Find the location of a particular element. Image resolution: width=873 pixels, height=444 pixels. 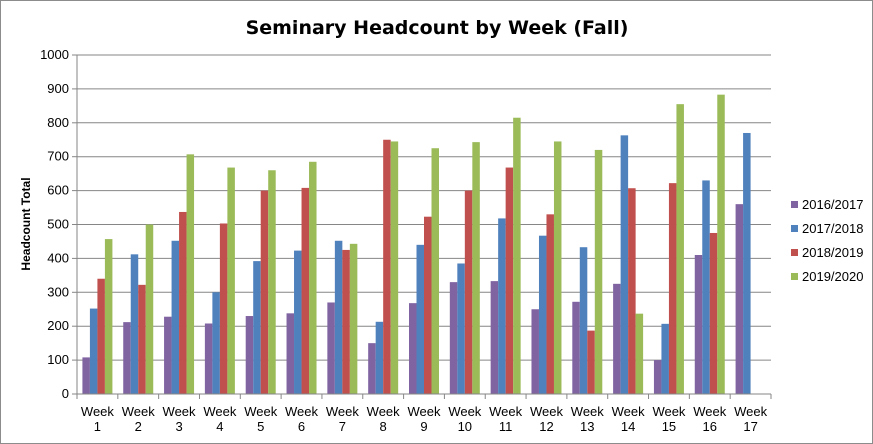

legend-item: 2016/2017 is located at coordinates (827, 204).